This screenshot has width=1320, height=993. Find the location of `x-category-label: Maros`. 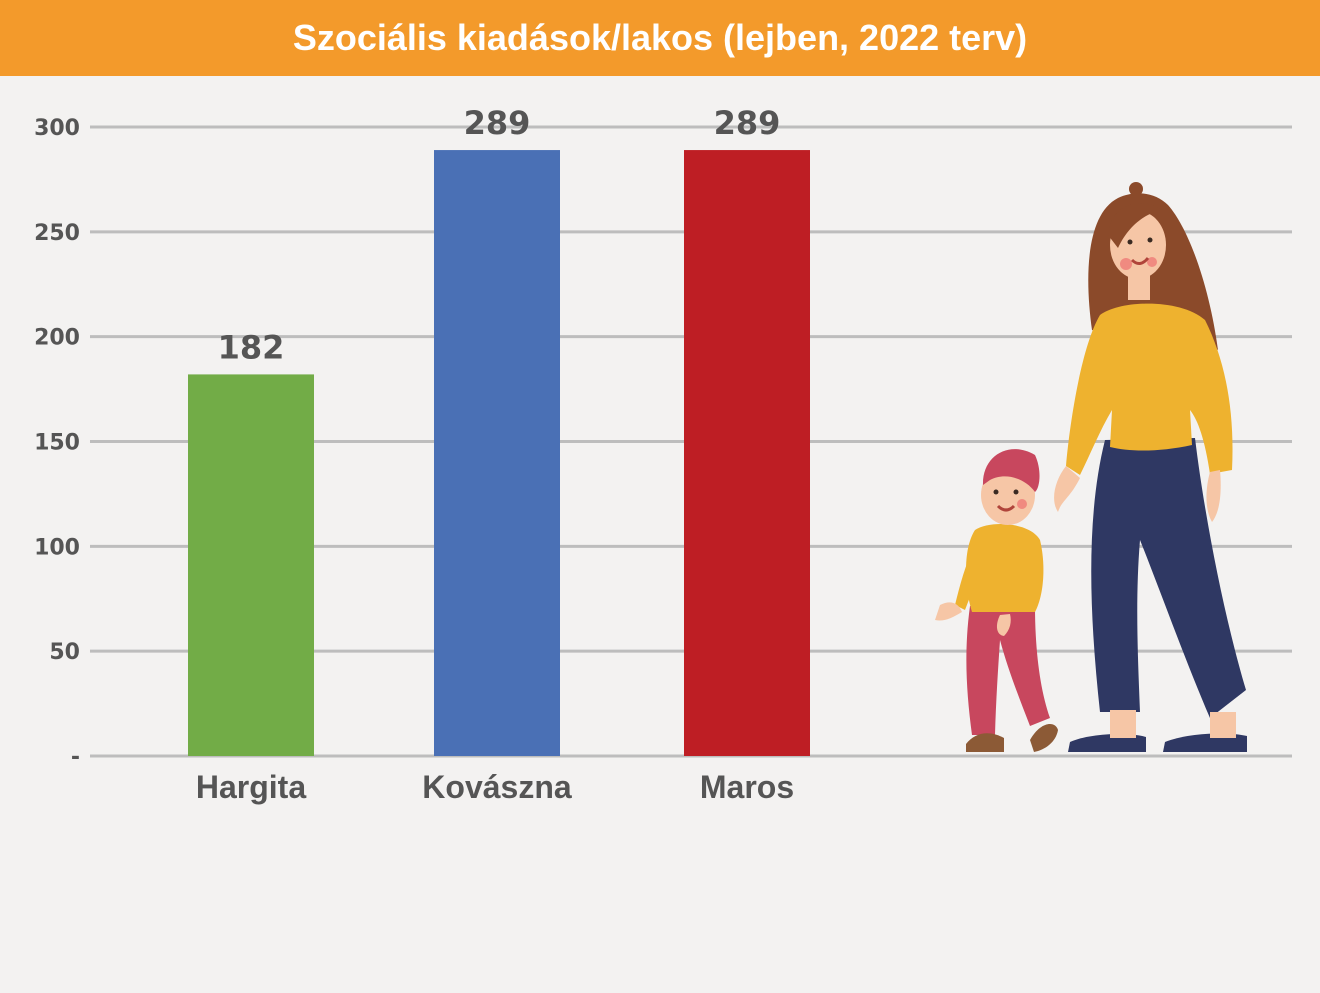

x-category-label: Maros is located at coordinates (747, 787).